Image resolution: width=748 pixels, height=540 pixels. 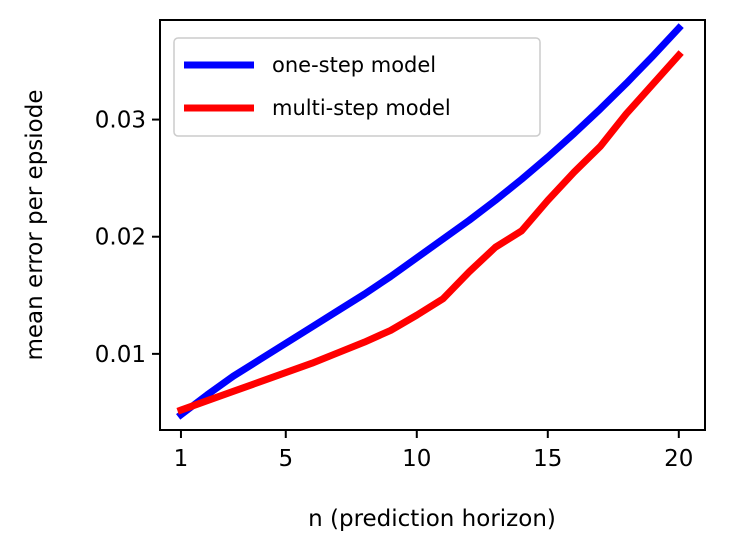 I want to click on y-tick-label: 0.02, so click(x=120, y=238).